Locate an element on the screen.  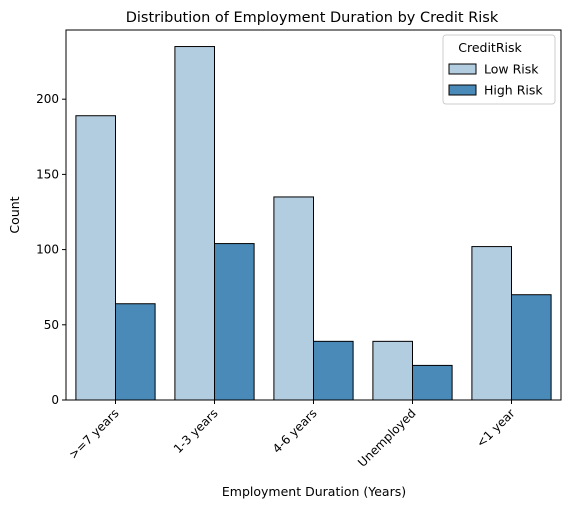
legend-label: Low Risk is located at coordinates (511, 69).